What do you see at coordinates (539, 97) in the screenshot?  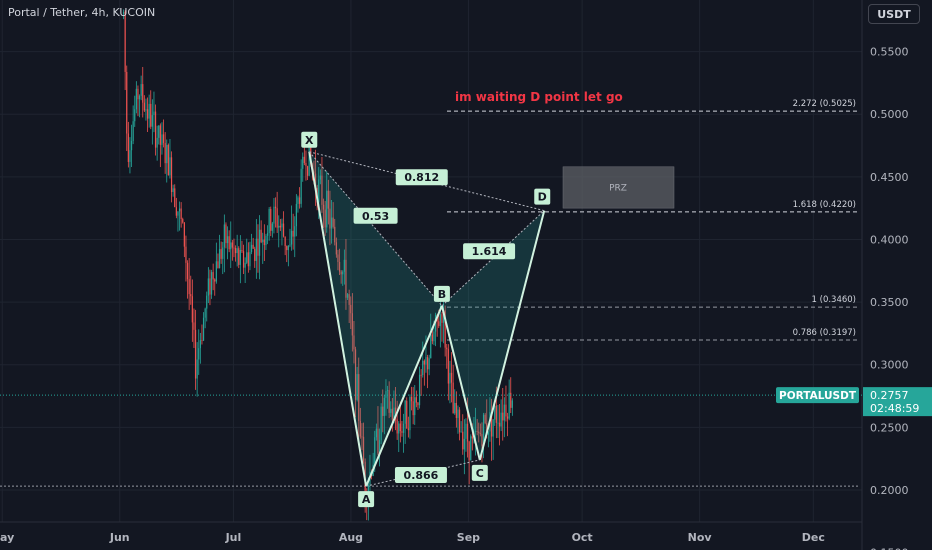 I see `annotation-note: im waiting D point let go` at bounding box center [539, 97].